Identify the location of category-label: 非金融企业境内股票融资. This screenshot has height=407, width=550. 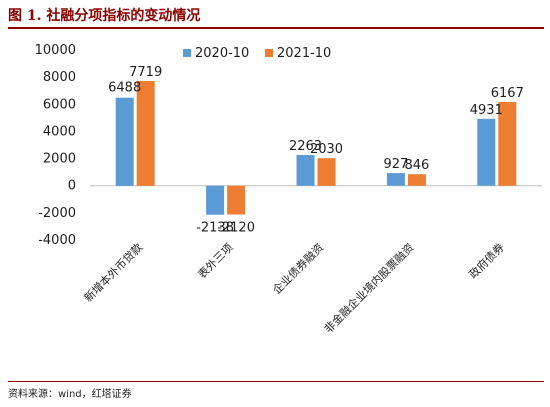
(368, 287).